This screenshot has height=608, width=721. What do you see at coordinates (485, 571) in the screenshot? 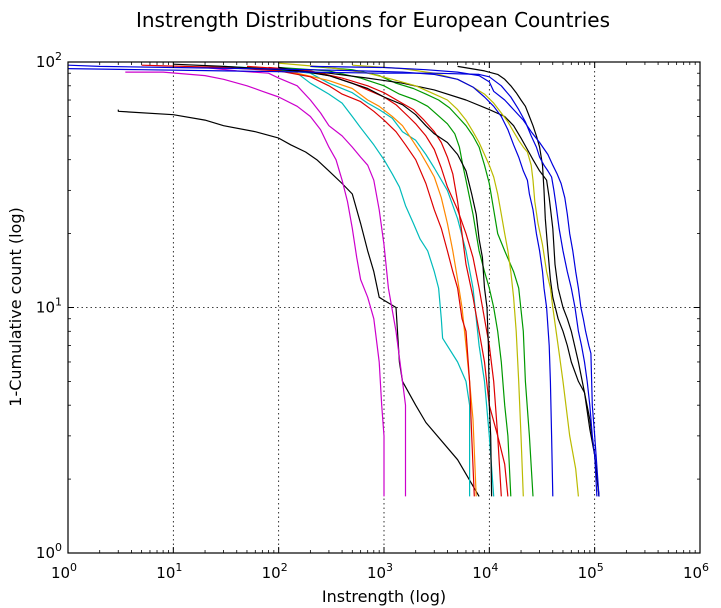
I see `x-tick-label: 10⁴` at bounding box center [485, 571].